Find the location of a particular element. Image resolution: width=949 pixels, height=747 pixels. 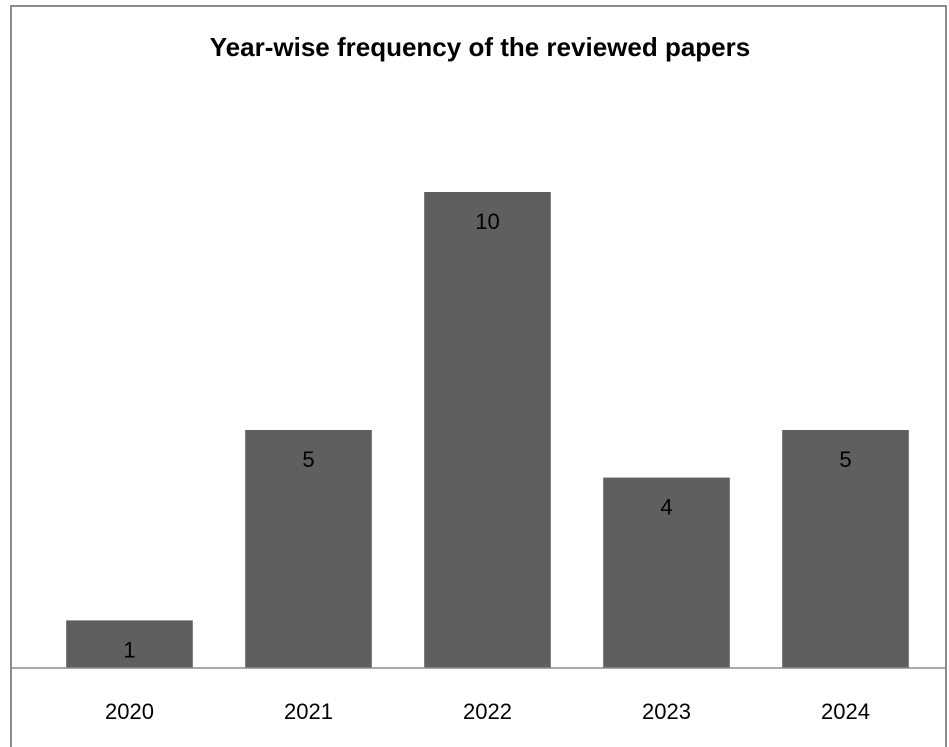

bar-2021 is located at coordinates (308, 549).